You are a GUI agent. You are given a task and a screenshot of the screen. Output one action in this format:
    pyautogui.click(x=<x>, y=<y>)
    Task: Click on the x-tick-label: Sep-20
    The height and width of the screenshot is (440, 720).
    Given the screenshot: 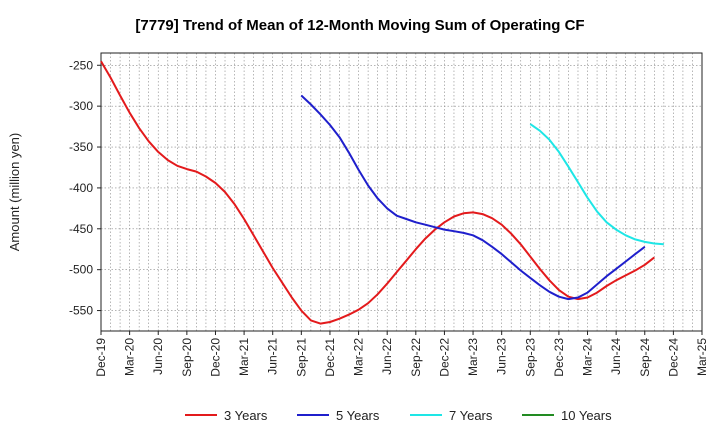 What is the action you would take?
    pyautogui.click(x=187, y=357)
    